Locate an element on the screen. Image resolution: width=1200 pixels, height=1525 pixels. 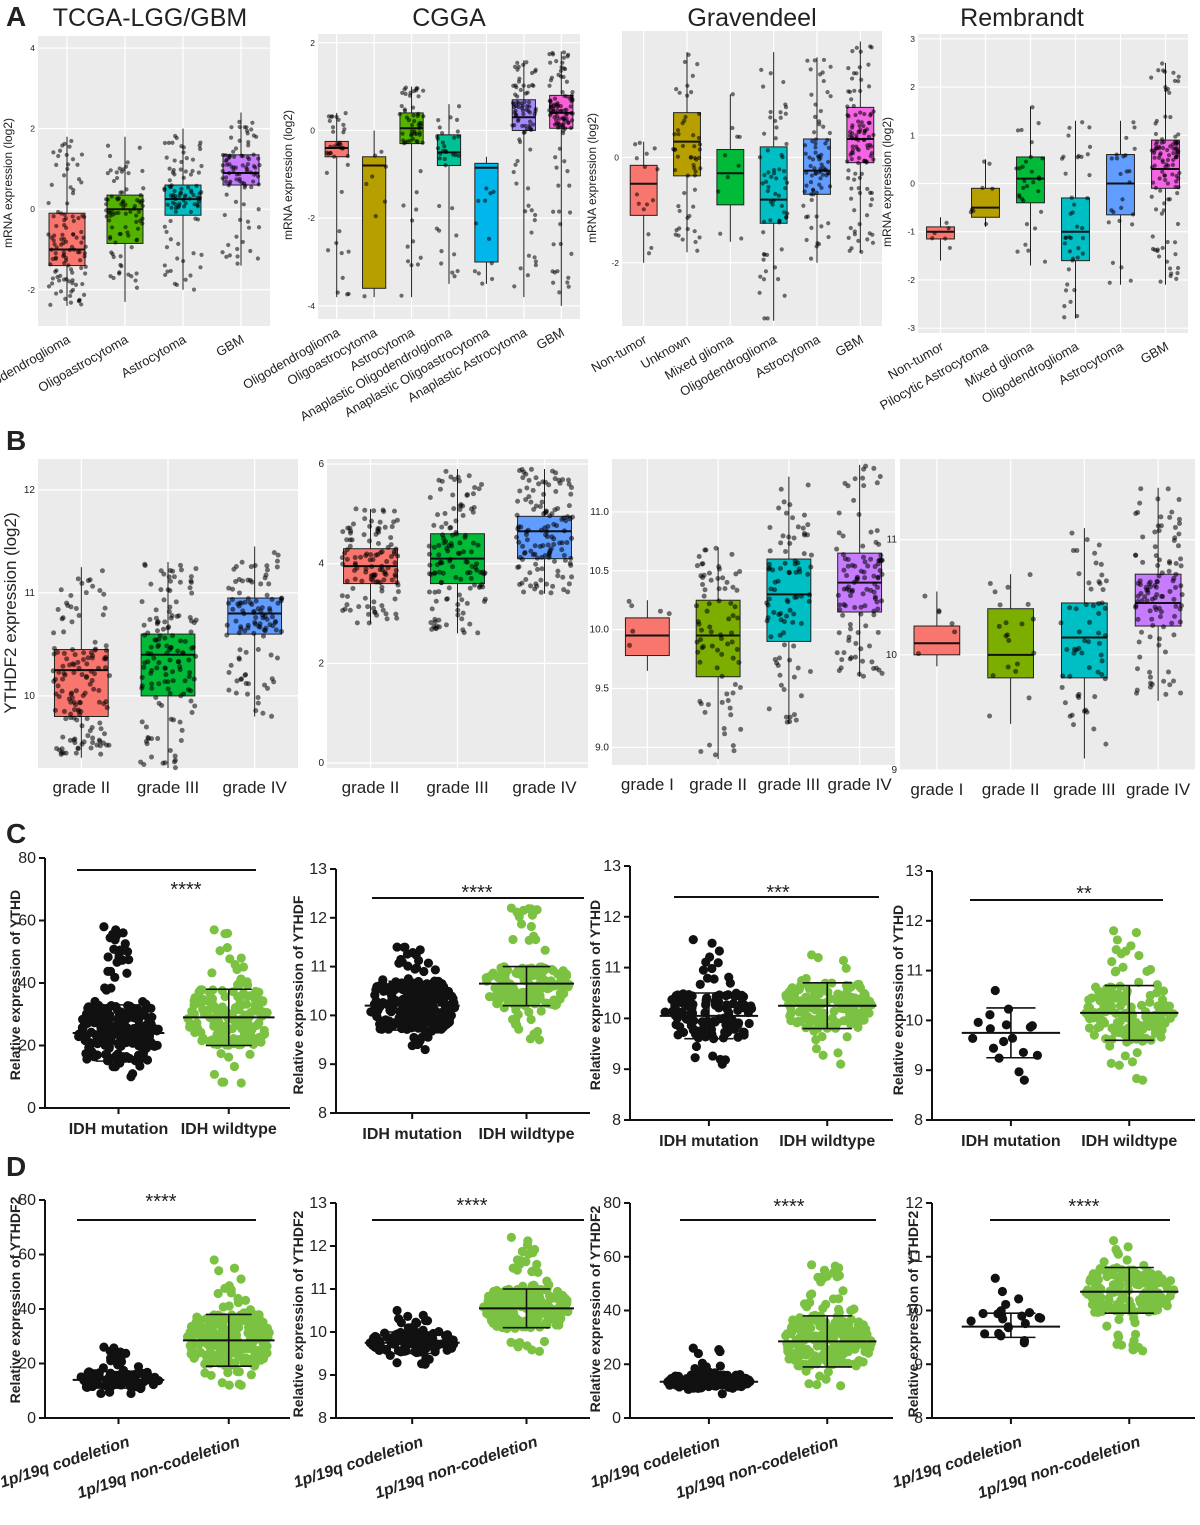
y-axis-label: Relative expression of YTHD is located at coordinates (595, 995).